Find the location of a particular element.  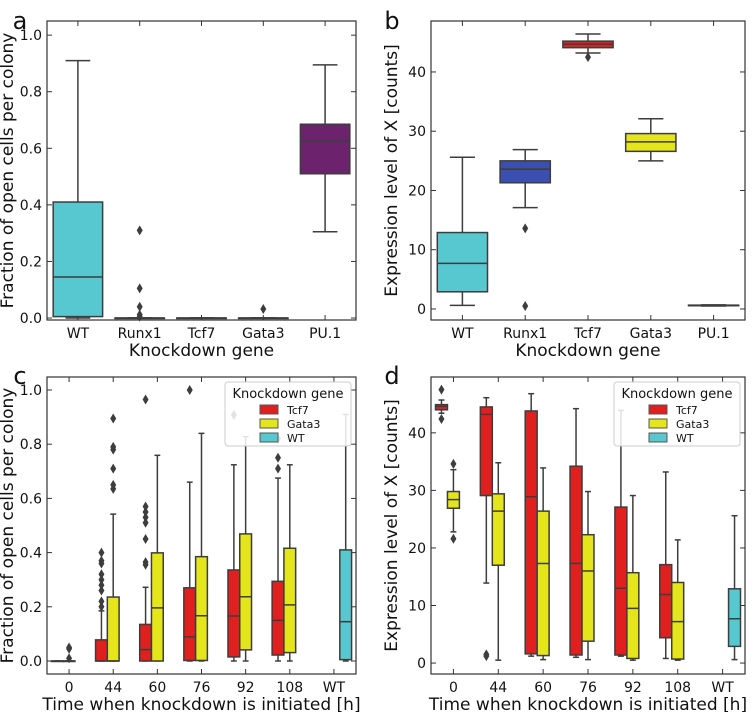

y-axis-label: Fraction of open cells per colony is located at coordinates (9, 526).